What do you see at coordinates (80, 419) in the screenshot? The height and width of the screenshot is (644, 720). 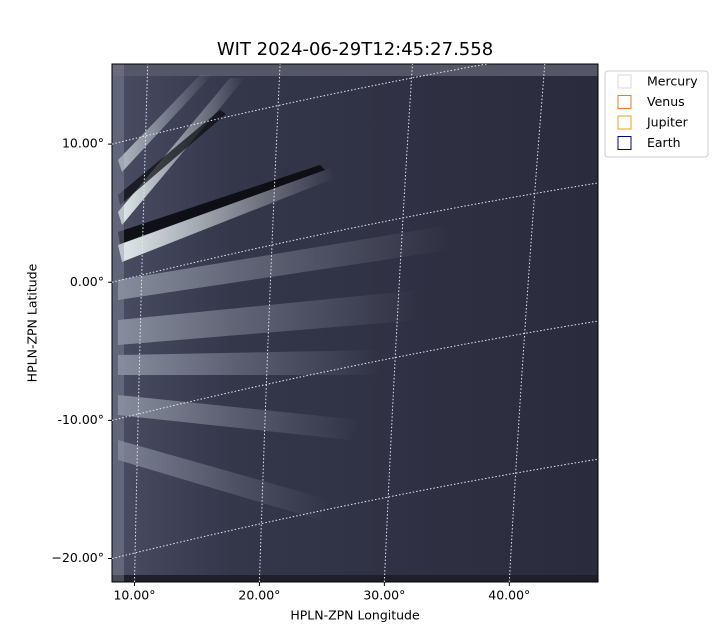 I see `y-tick-label: -10.00°` at bounding box center [80, 419].